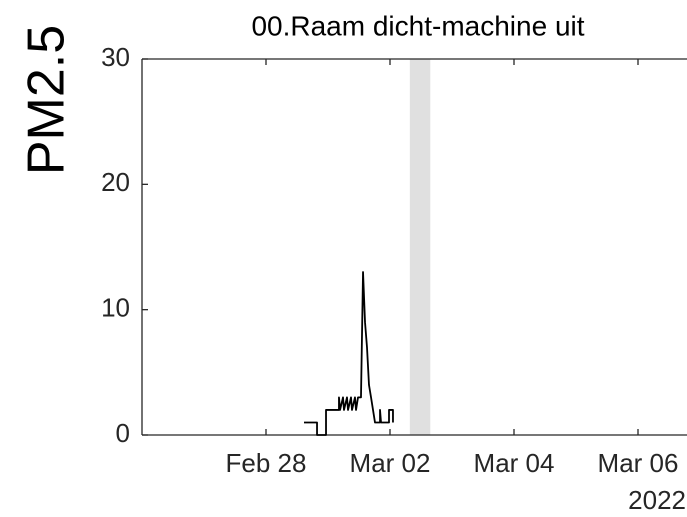  Describe the element at coordinates (47, 100) in the screenshot. I see `y-axis-label: PM2.5` at that location.